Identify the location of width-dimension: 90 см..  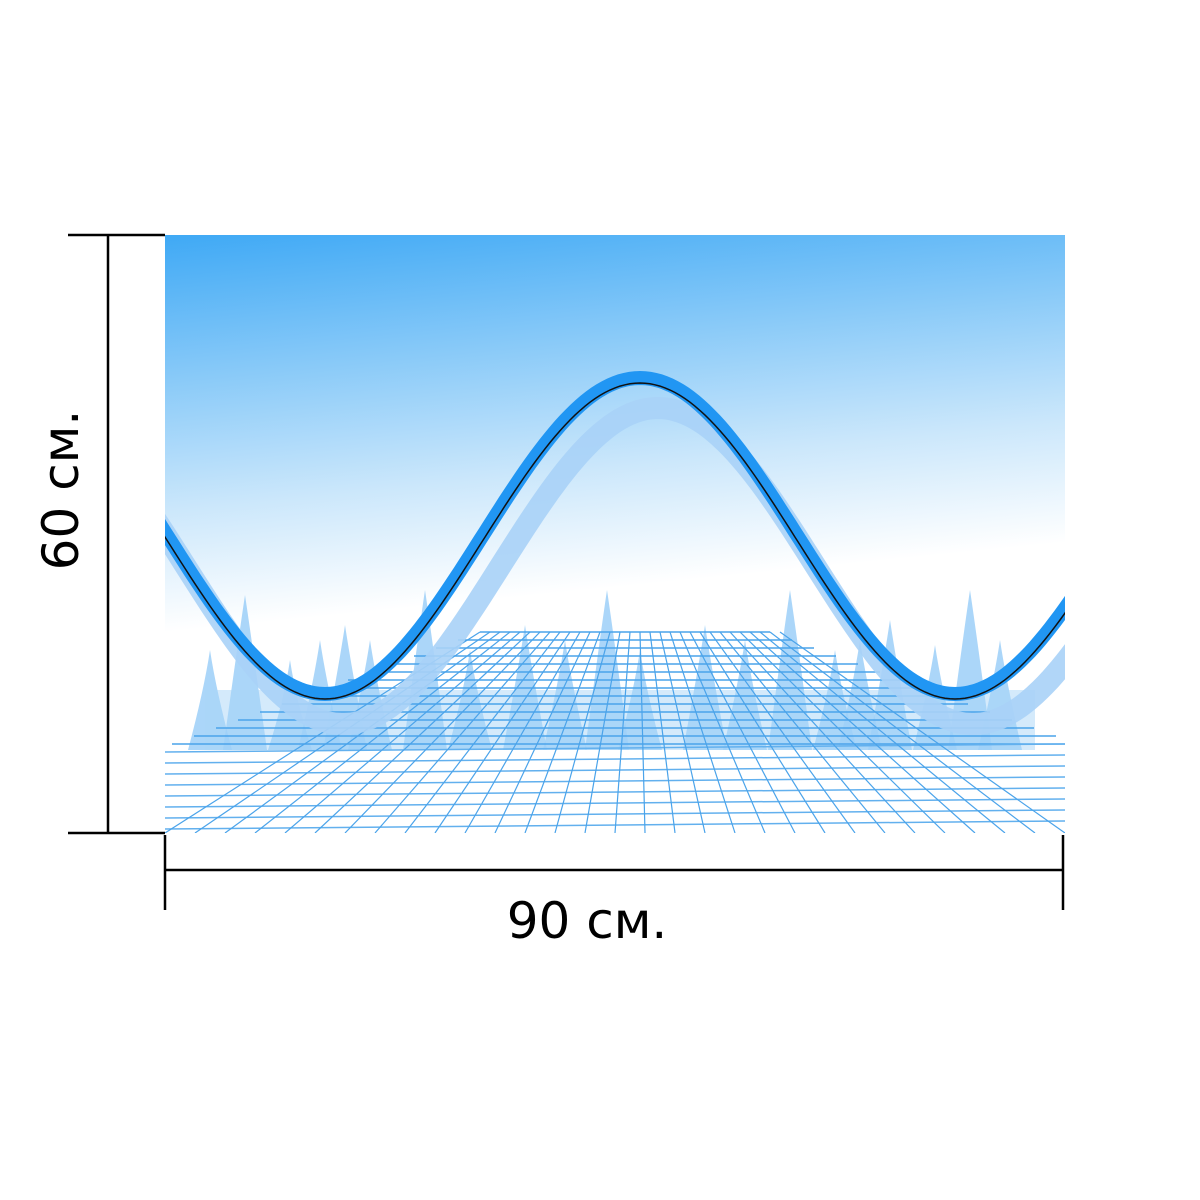
(614, 892).